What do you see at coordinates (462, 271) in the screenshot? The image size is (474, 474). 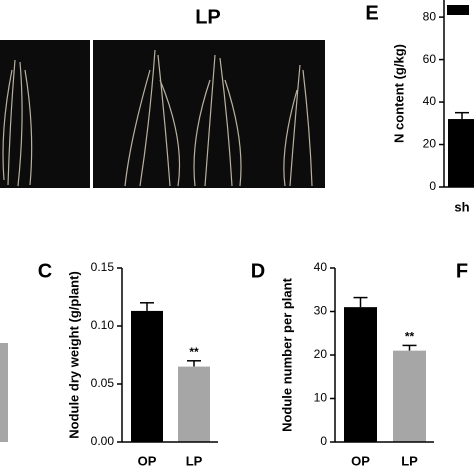 I see `panel-letter: F` at bounding box center [462, 271].